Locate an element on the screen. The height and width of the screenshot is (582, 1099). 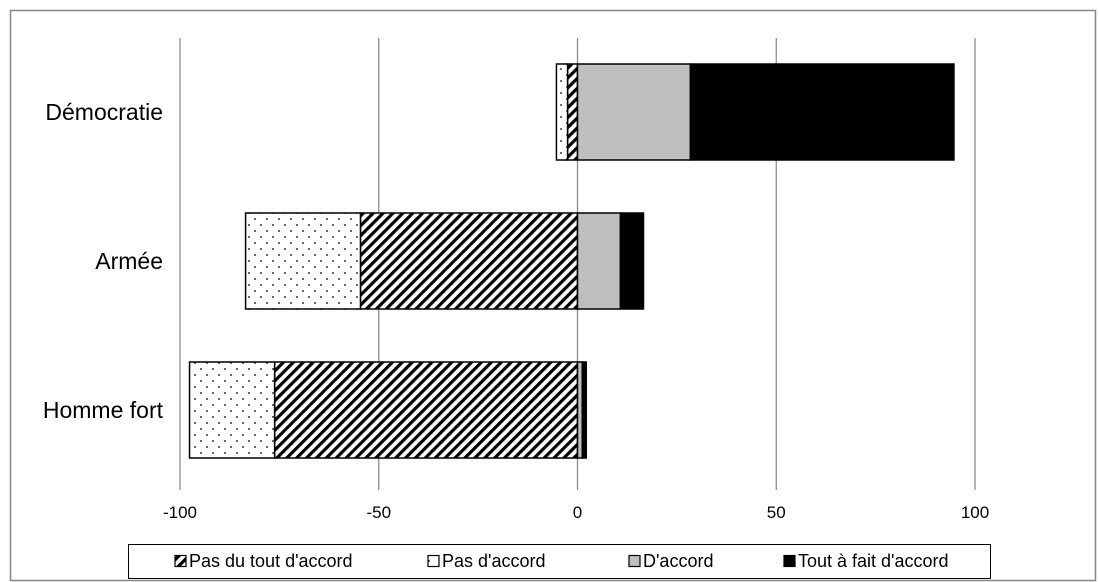
category-labels: Démocratie Armée Homme fort is located at coordinates (103, 261).